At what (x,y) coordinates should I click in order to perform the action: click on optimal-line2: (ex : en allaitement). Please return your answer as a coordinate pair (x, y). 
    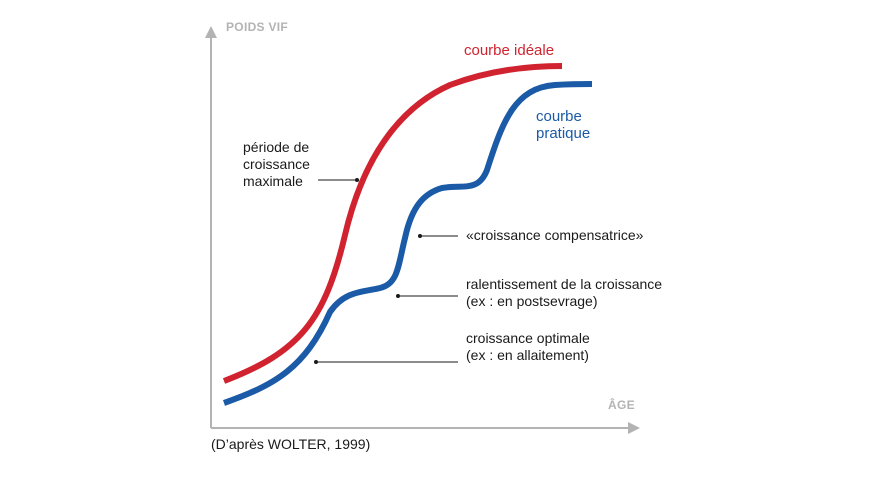
    Looking at the image, I should click on (527, 355).